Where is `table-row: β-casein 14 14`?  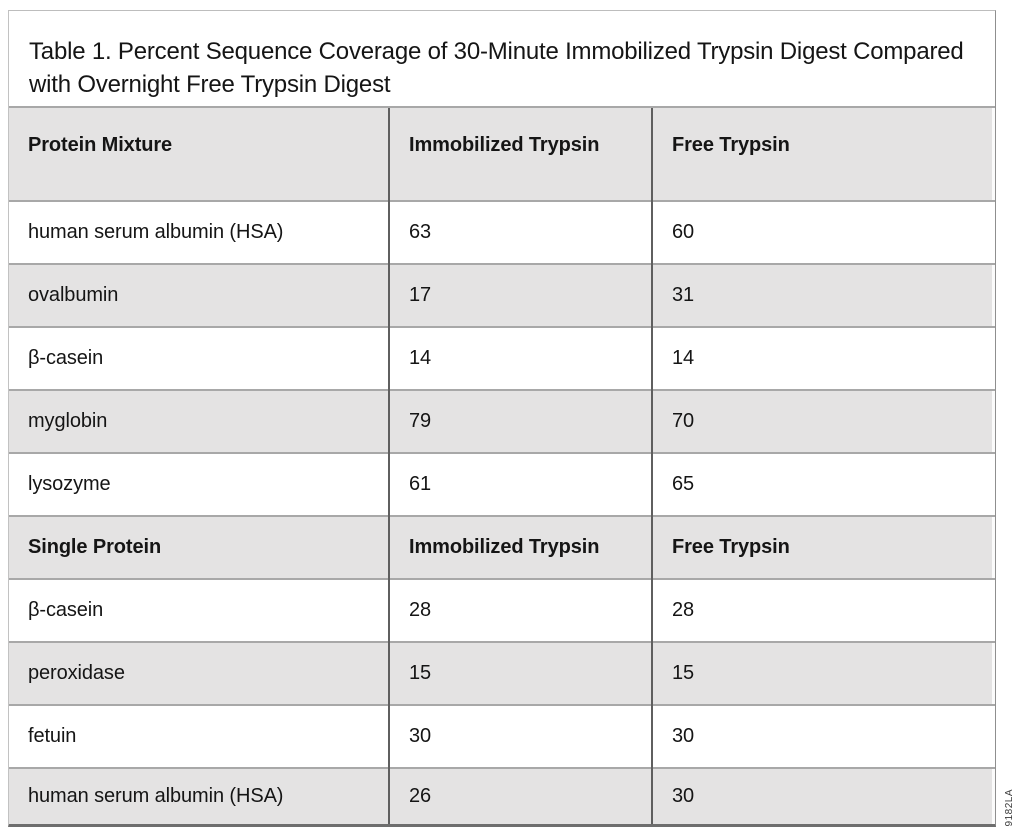 table-row: β-casein 14 14 is located at coordinates (502, 358).